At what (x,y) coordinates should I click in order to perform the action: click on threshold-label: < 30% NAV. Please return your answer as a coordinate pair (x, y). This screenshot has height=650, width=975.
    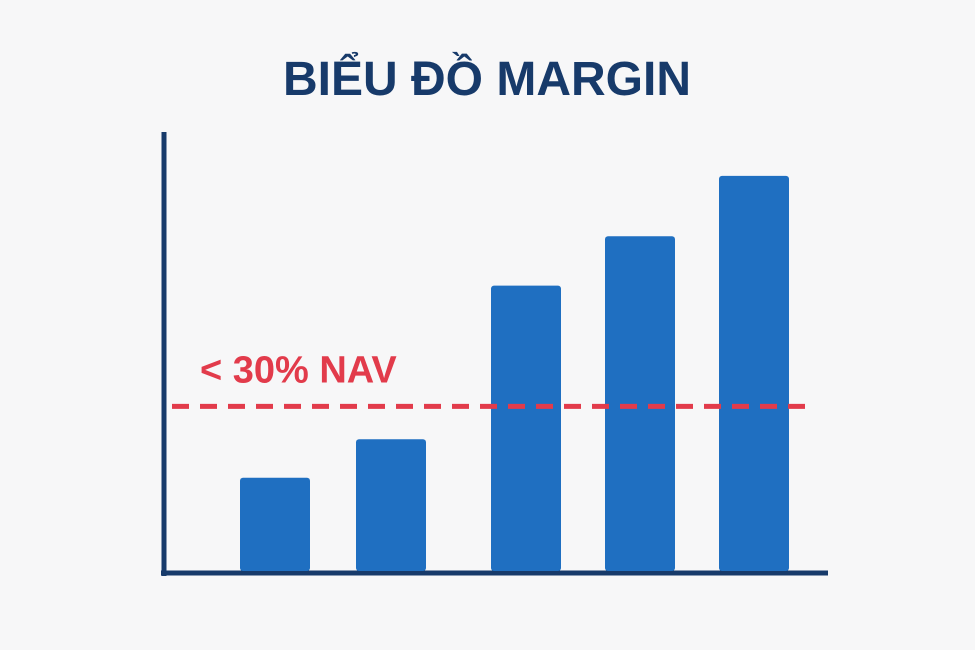
    Looking at the image, I should click on (298, 370).